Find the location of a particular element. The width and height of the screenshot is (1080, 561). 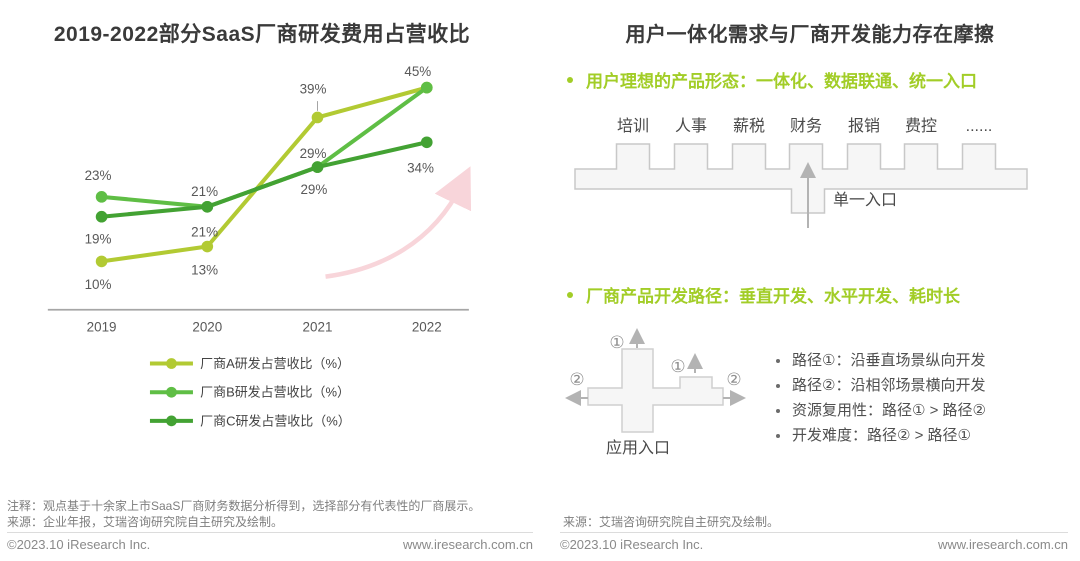

integration-comb-diagram: 培训 人事 薪税 财务 报销 费控...... 单一入口 is located at coordinates (801, 172).